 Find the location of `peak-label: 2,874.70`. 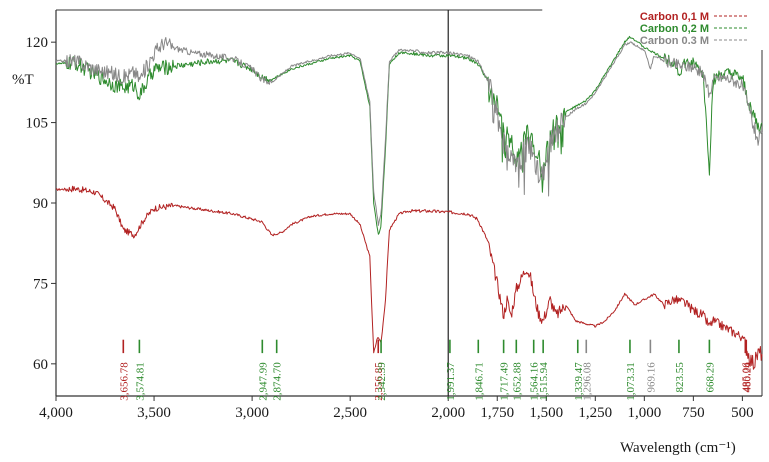

peak-label: 2,874.70 is located at coordinates (278, 381).